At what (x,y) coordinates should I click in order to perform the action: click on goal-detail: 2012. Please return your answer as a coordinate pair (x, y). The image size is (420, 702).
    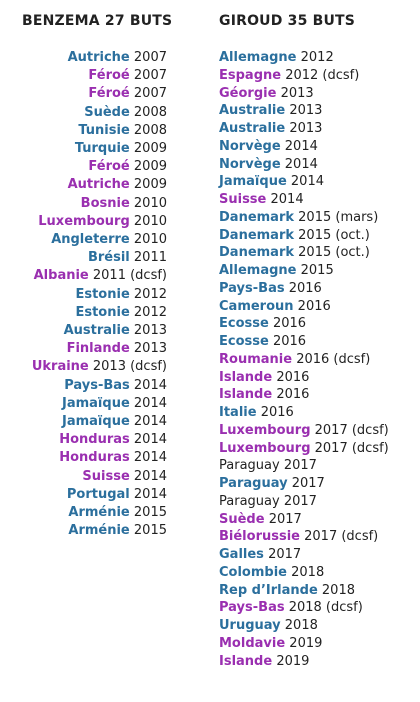
    Looking at the image, I should click on (317, 57).